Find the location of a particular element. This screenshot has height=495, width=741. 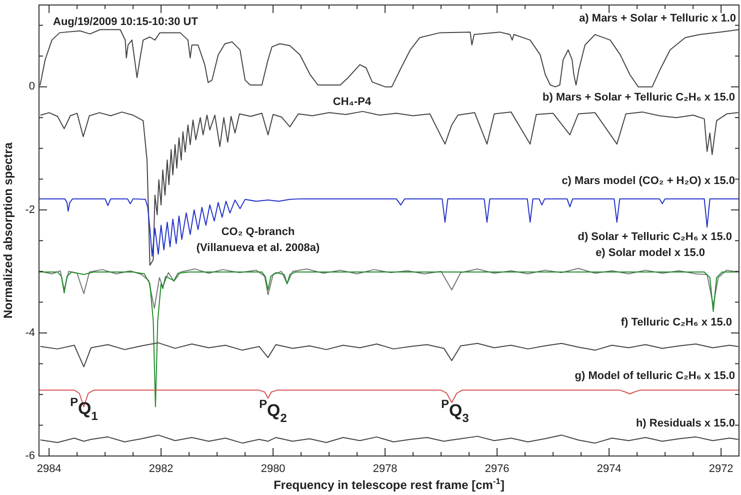

y-tick-label: -2 is located at coordinates (30, 210).